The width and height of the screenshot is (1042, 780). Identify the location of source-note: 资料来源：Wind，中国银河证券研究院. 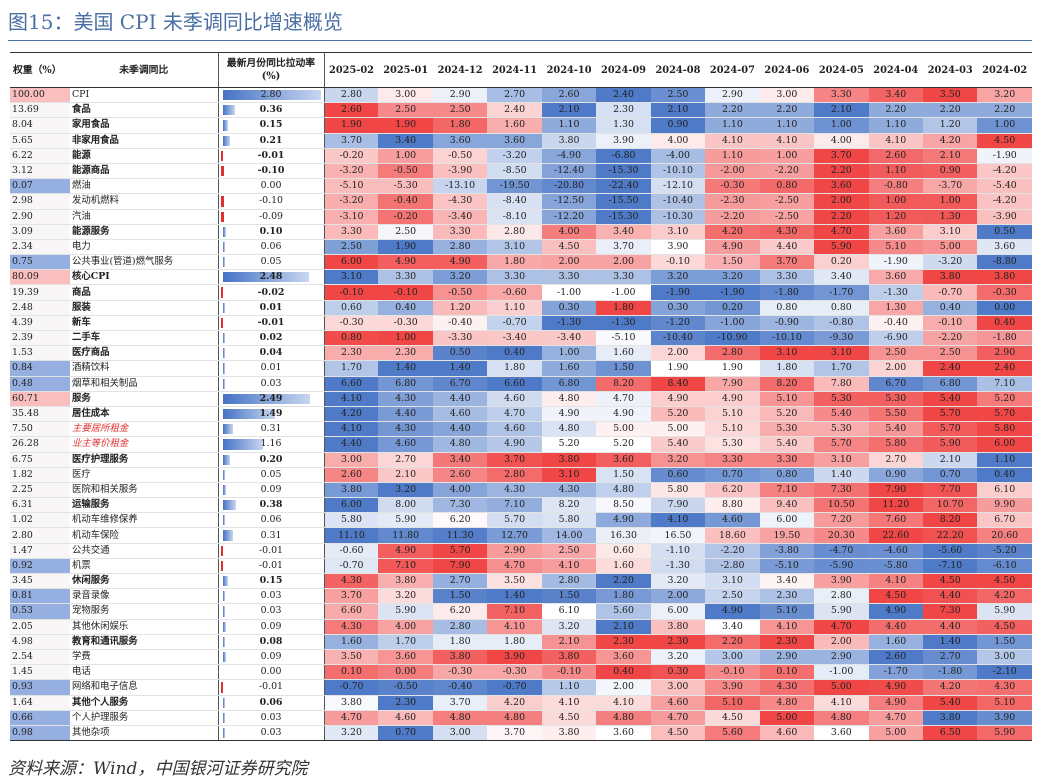
(158, 769).